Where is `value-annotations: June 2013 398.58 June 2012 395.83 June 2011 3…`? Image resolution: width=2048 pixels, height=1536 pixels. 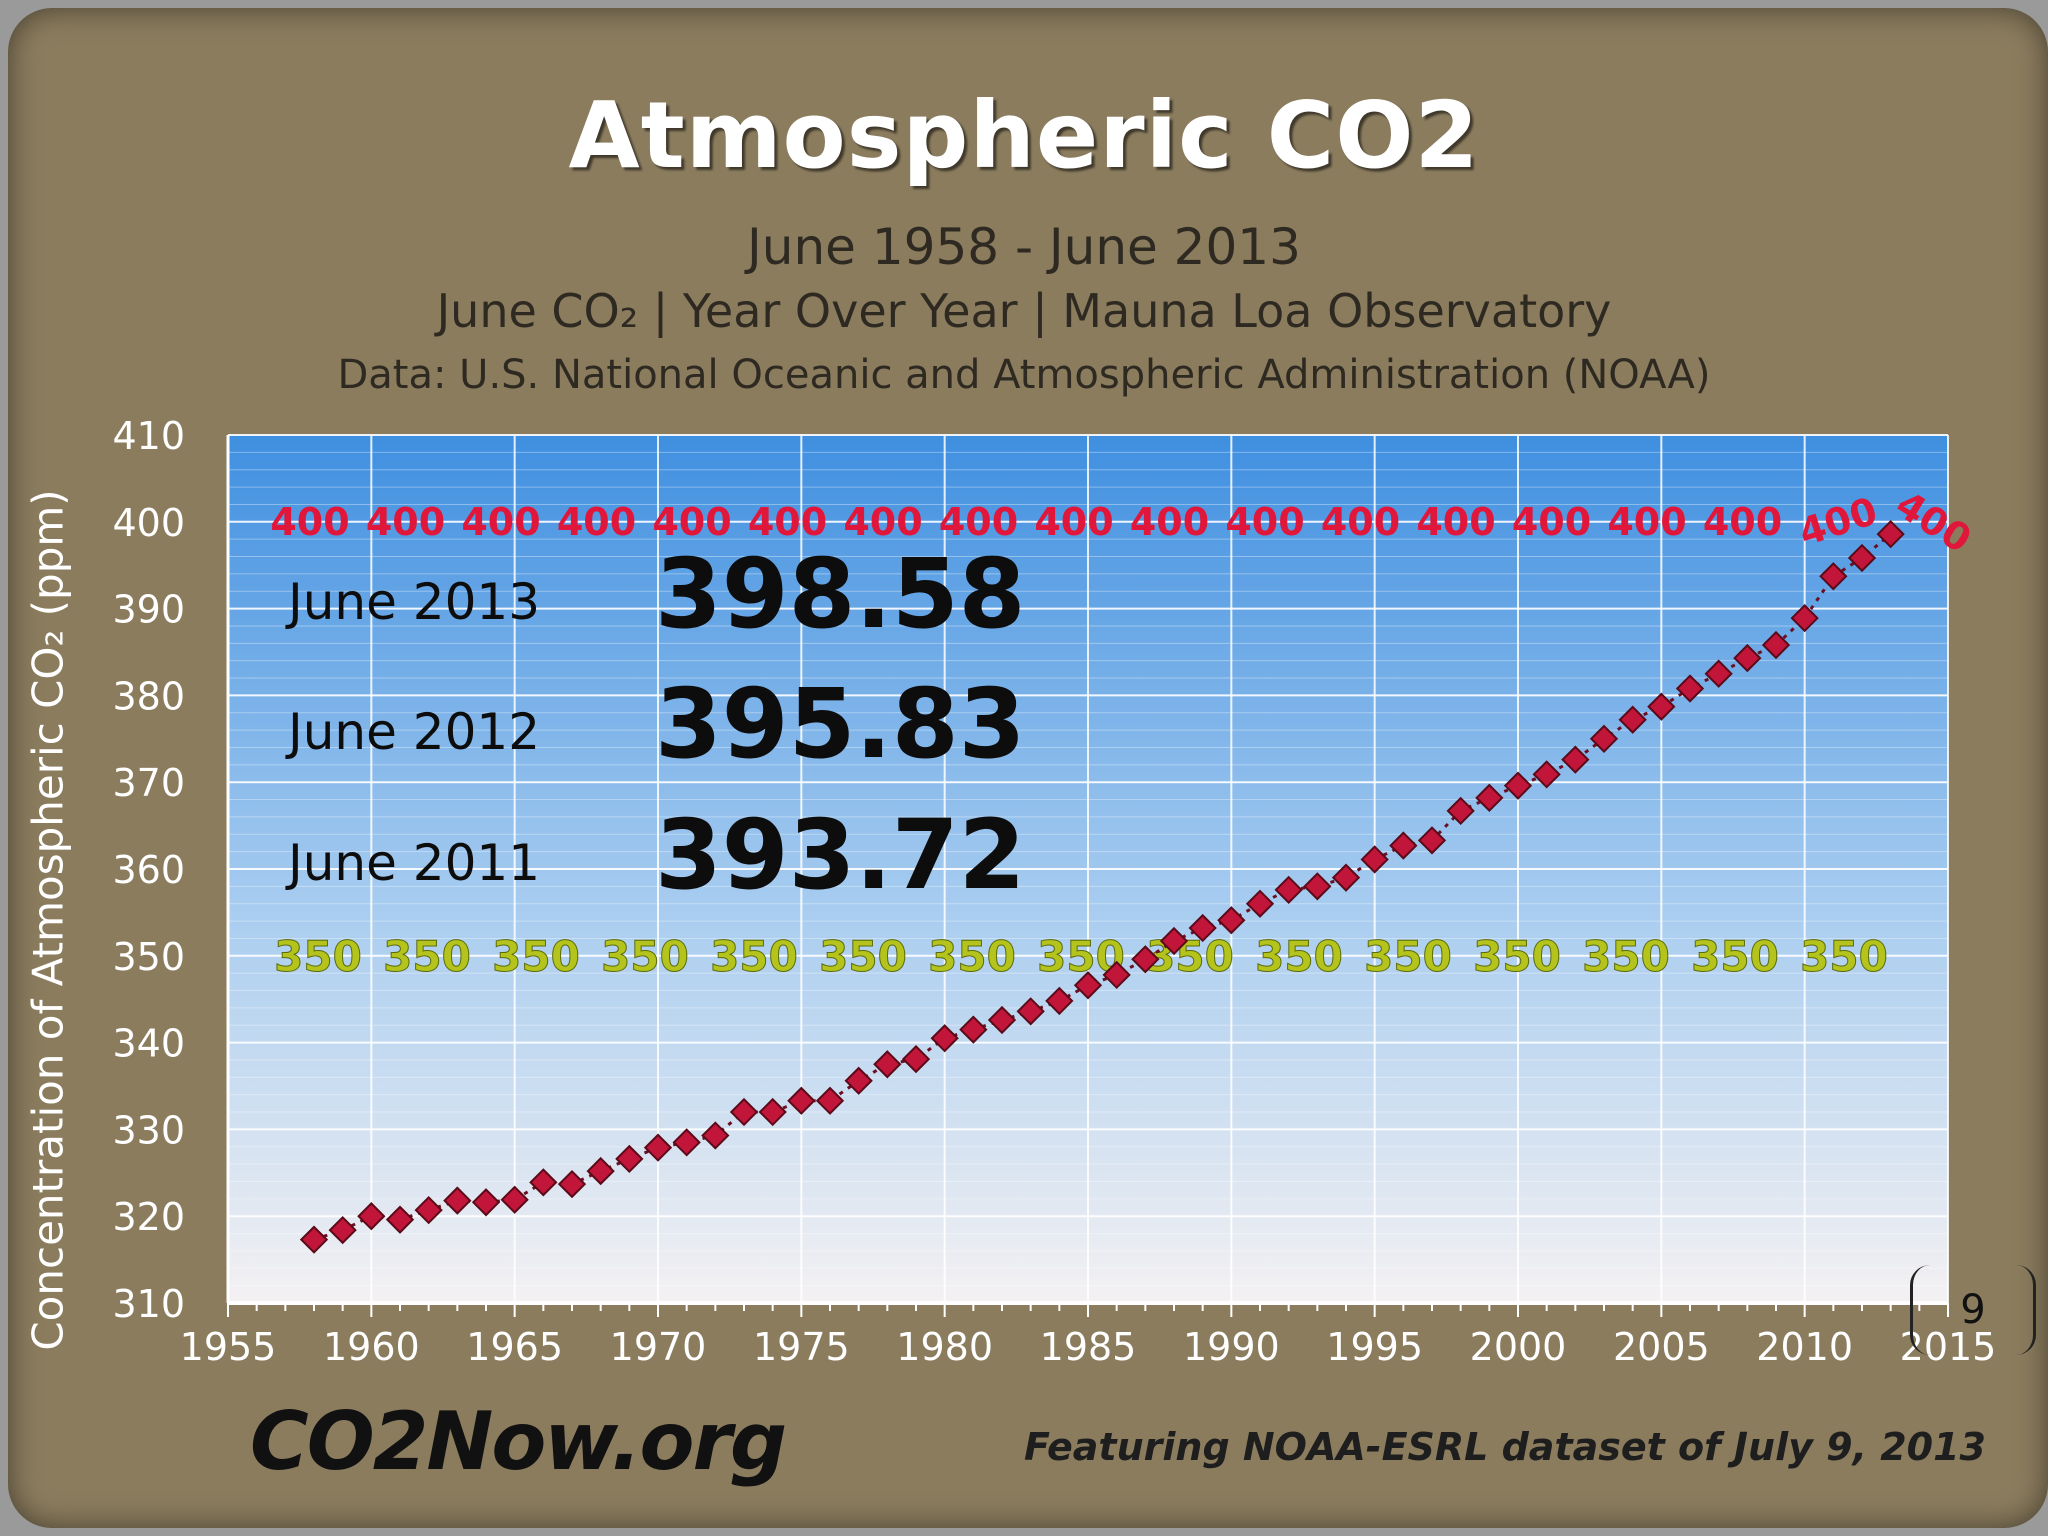
value-annotations: June 2013 398.58 June 2012 395.83 June 2011 3… is located at coordinates (655, 724).